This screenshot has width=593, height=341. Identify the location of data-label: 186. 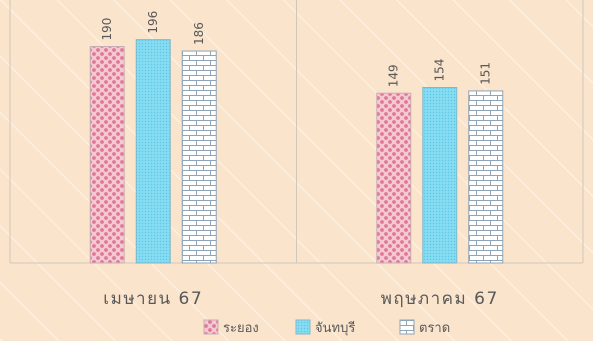
(199, 33).